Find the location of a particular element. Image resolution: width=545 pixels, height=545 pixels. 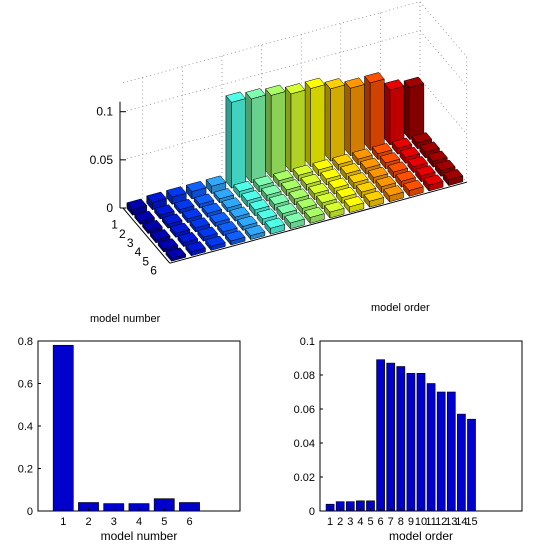

x-tick-label: 2 is located at coordinates (340, 522).